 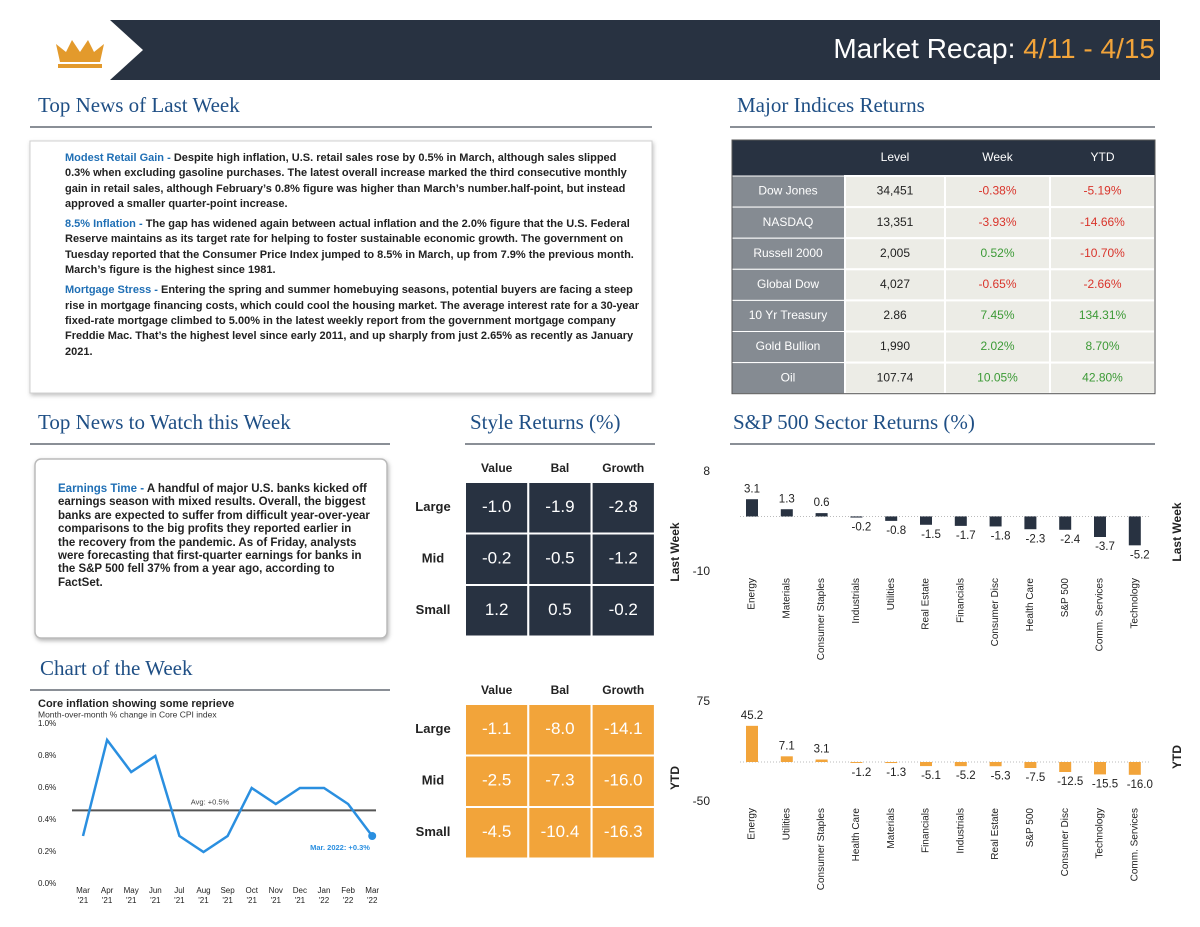 What do you see at coordinates (1134, 603) in the screenshot?
I see `x-tick-label: Technology` at bounding box center [1134, 603].